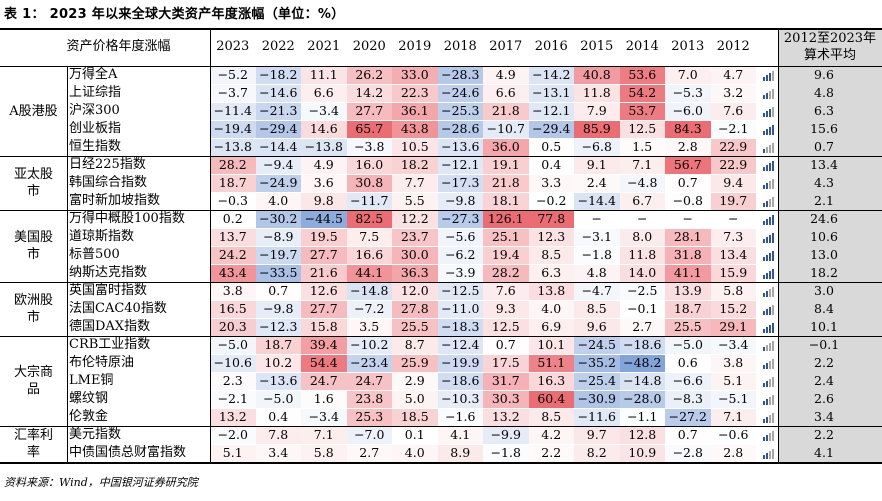  Describe the element at coordinates (824, 434) in the screenshot. I see `average-value: 2.2` at that location.